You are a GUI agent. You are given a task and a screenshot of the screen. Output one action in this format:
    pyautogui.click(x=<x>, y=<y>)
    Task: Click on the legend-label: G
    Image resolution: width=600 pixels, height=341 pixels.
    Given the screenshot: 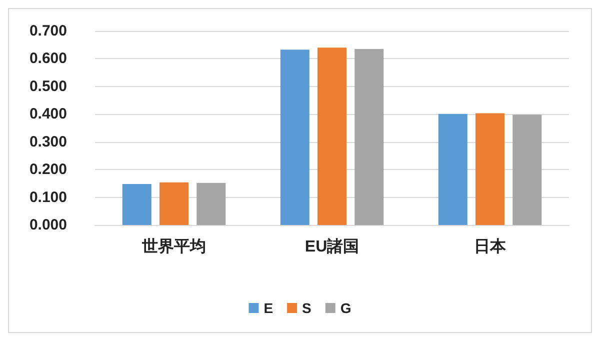 What is the action you would take?
    pyautogui.click(x=346, y=308)
    